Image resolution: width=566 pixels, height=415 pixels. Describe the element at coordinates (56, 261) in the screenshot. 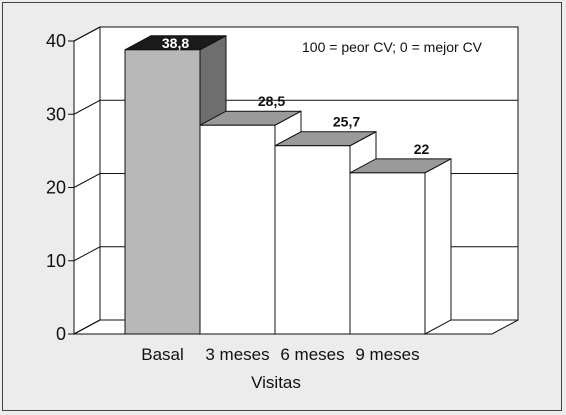

I see `y-tick-label: 10` at that location.